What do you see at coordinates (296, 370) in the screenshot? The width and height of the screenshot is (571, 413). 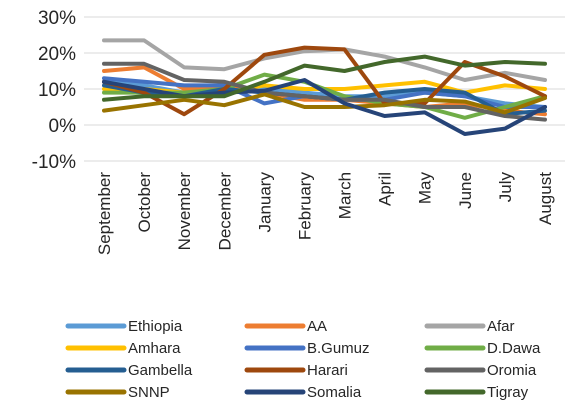 I see `legend-item-harari: Harari` at bounding box center [296, 370].